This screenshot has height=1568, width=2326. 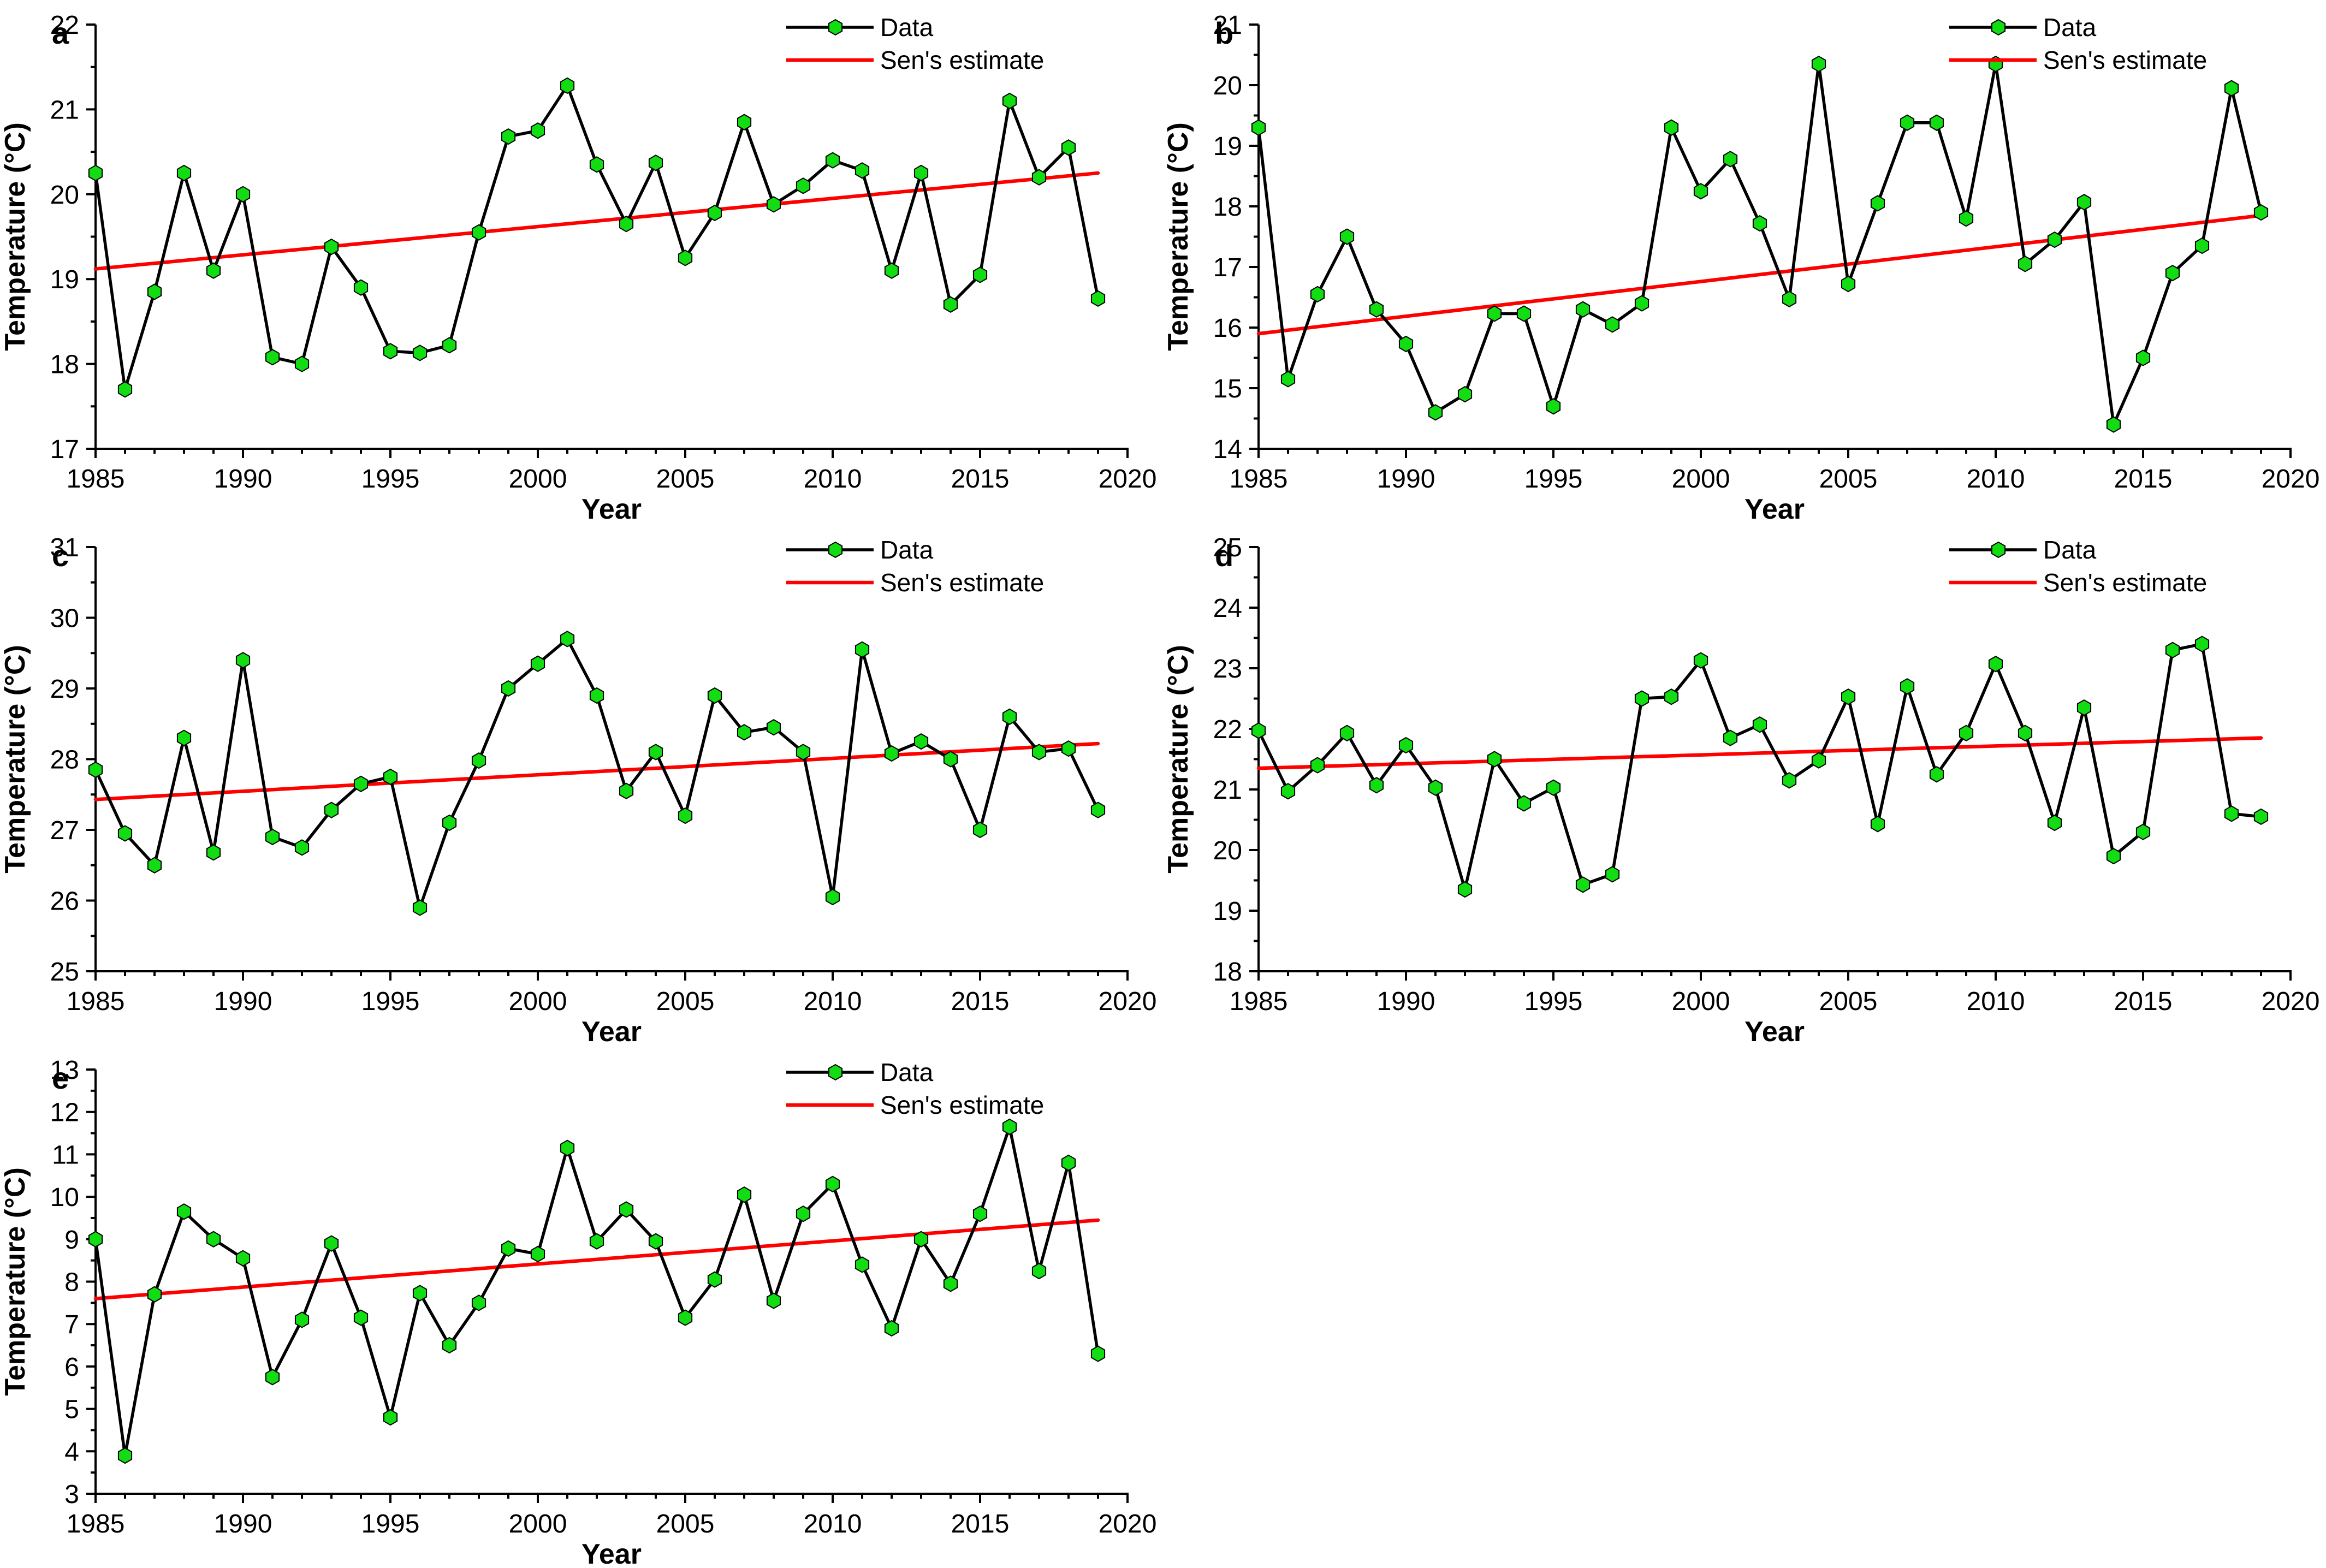 What do you see at coordinates (597, 1291) in the screenshot?
I see `data-markers` at bounding box center [597, 1291].